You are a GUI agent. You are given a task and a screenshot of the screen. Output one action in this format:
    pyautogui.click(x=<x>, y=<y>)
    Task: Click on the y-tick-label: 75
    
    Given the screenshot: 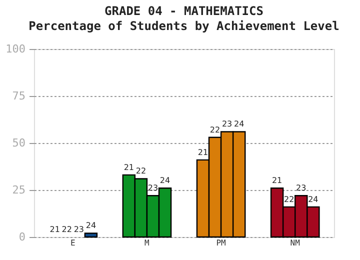 What is the action you would take?
    pyautogui.click(x=19, y=96)
    